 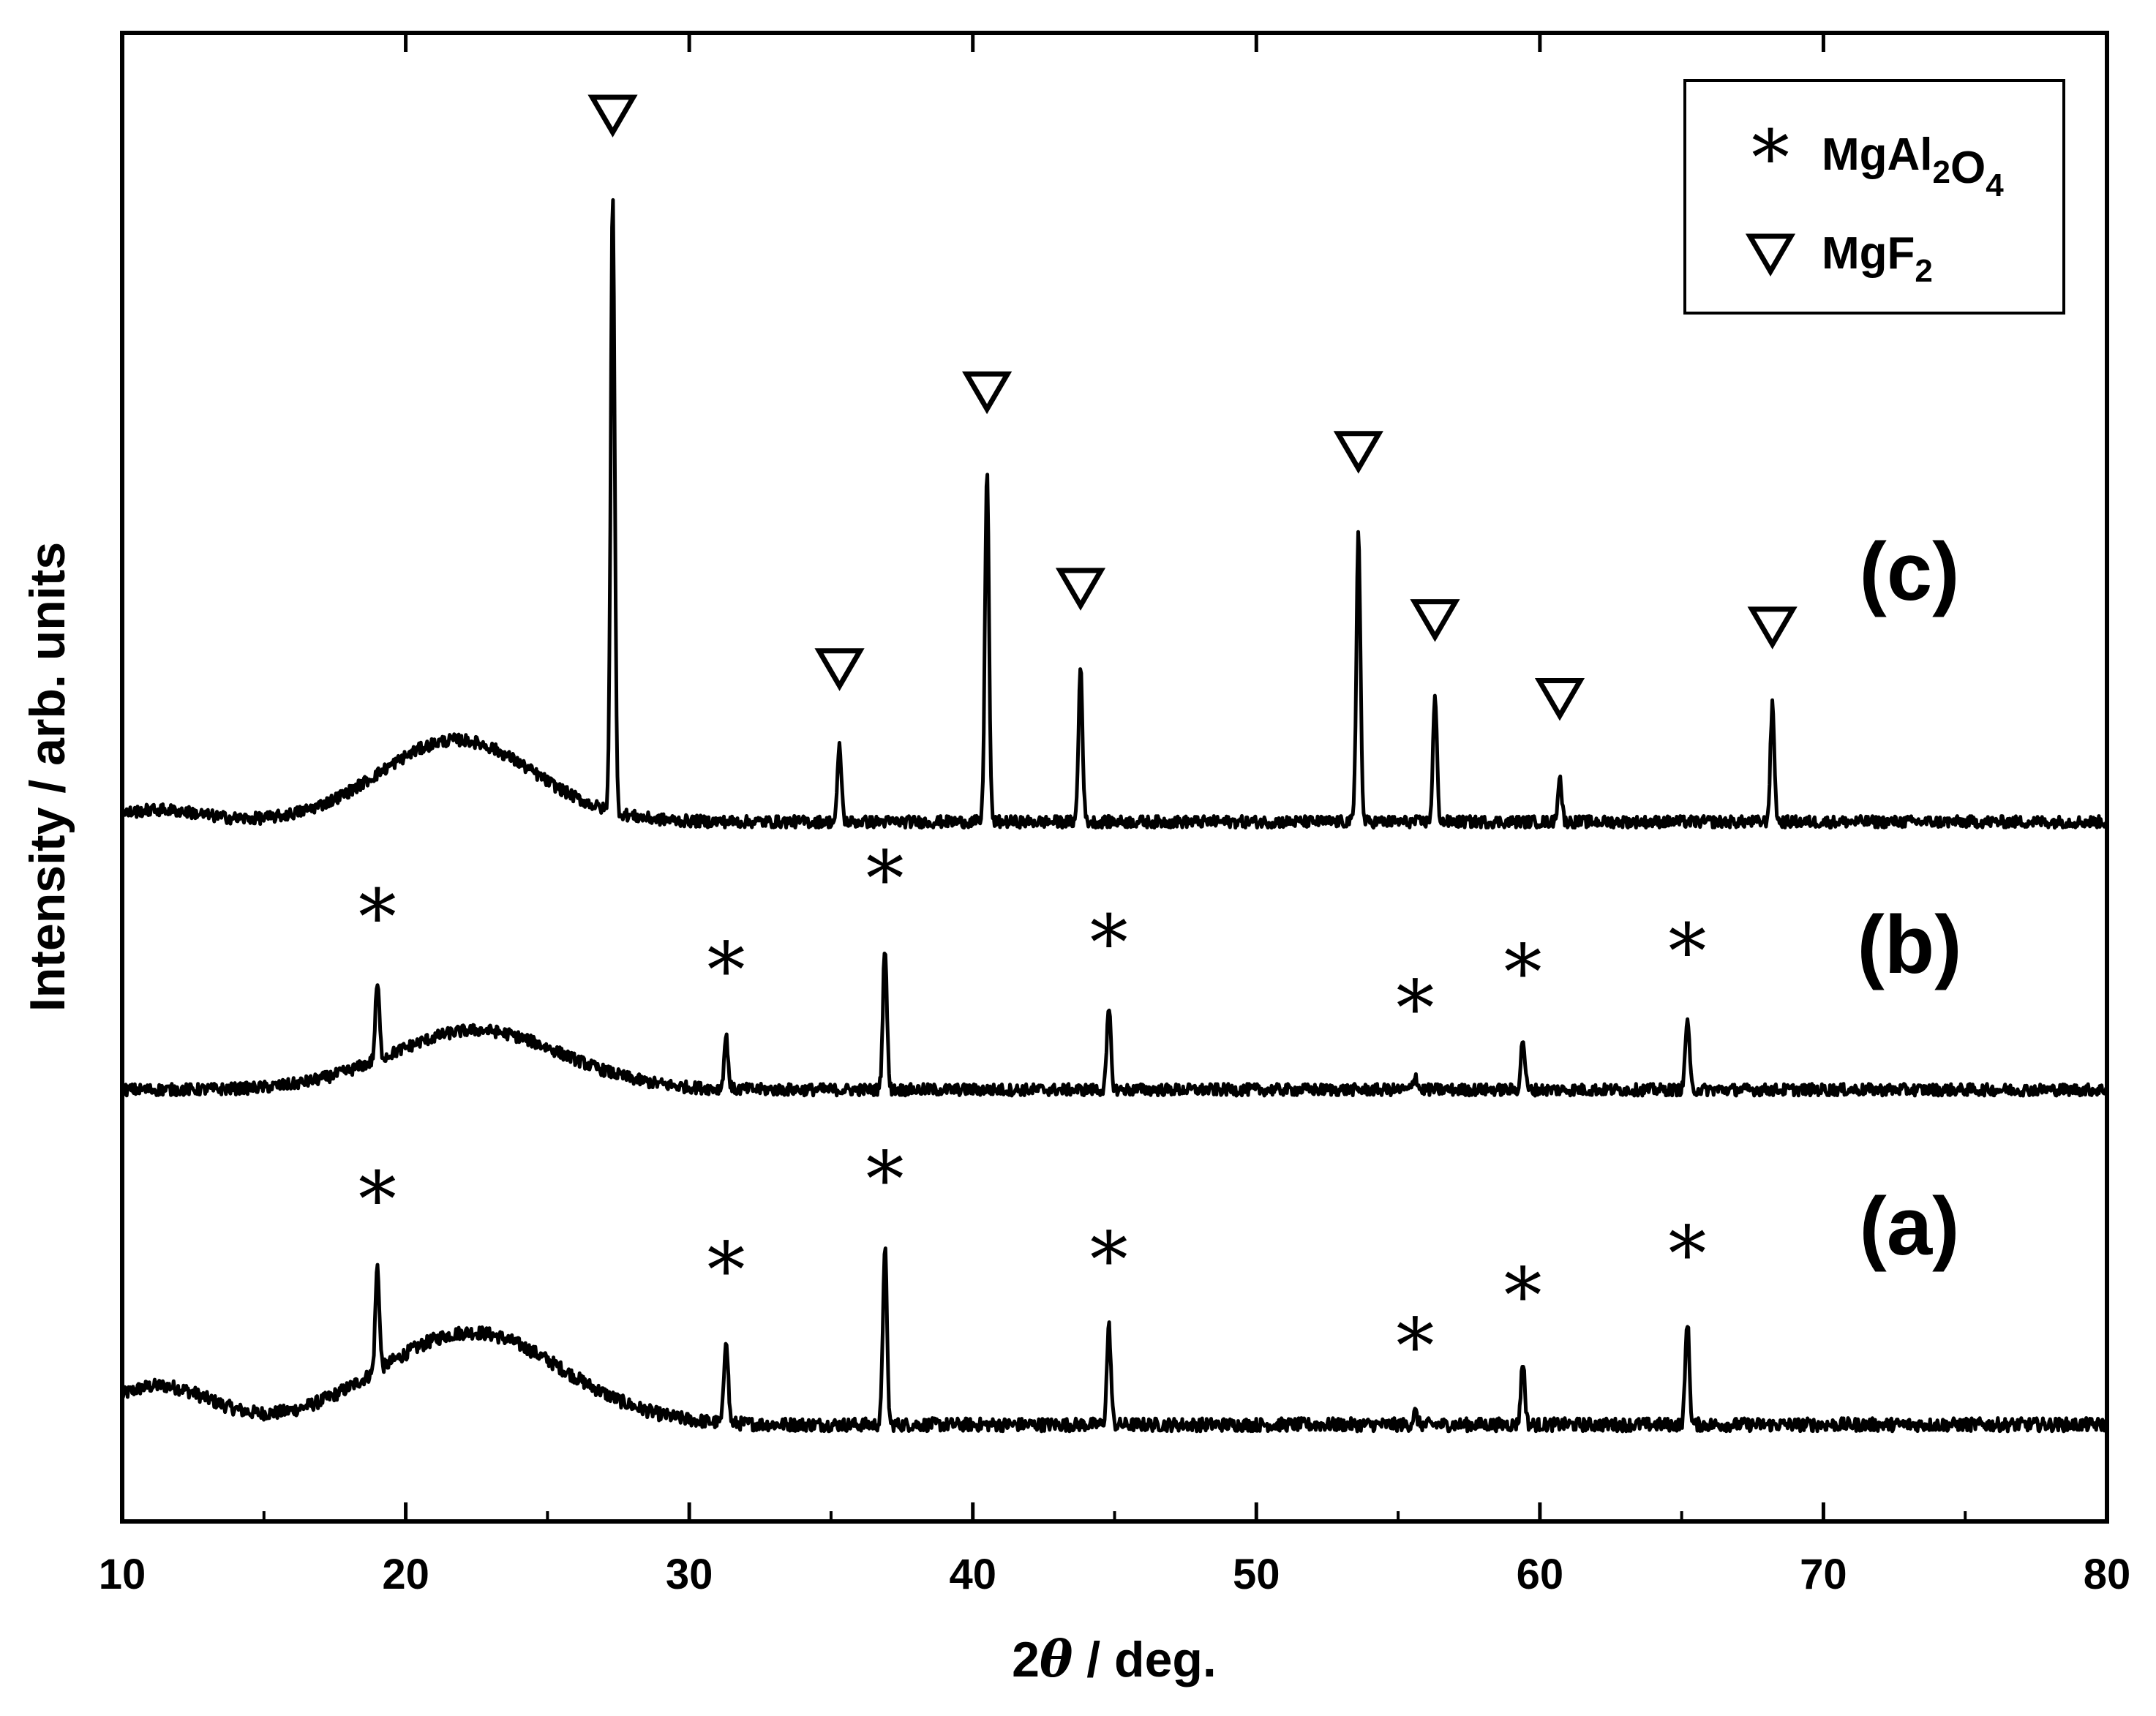 I want to click on legend-triangle-icon, so click(x=1770, y=254).